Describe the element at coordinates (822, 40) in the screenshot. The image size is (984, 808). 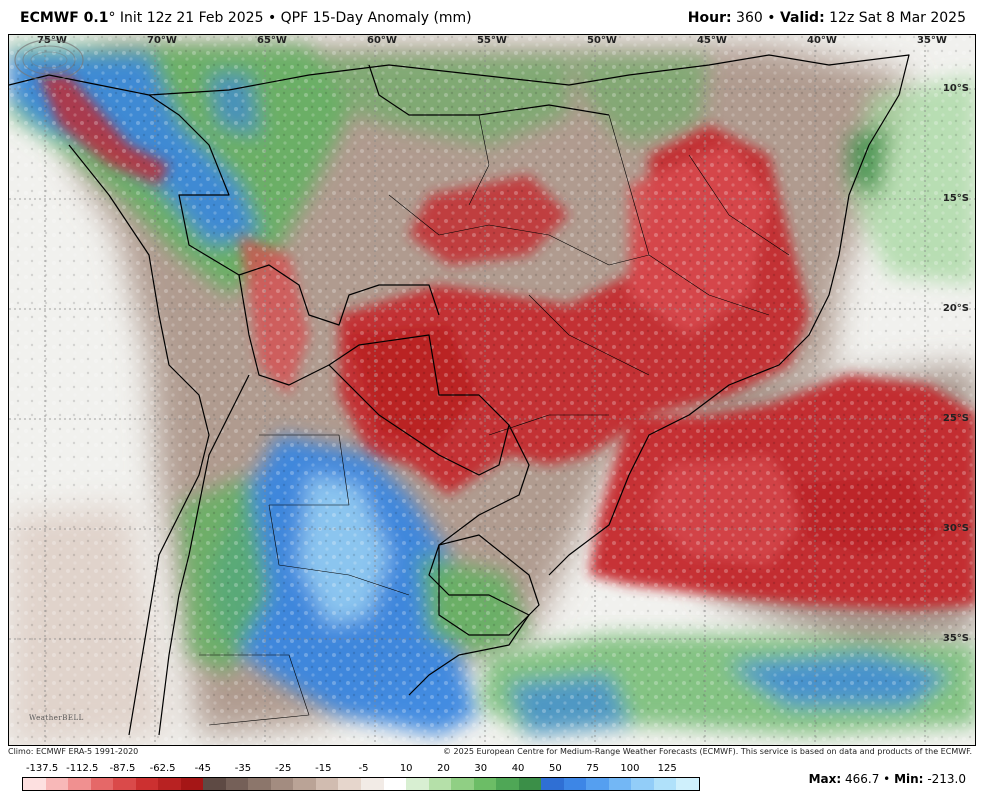
I see `lon-label-40w: 40°W` at that location.